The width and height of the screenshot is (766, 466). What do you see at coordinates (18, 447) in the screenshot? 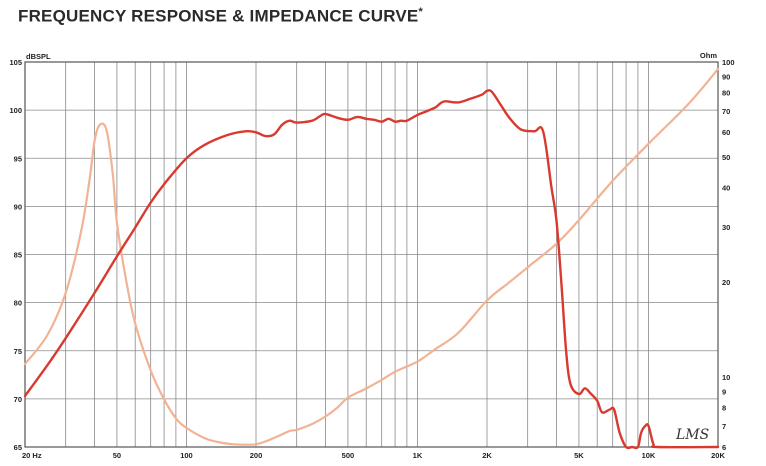
I see `y-left-tick-label: 65` at bounding box center [18, 447].